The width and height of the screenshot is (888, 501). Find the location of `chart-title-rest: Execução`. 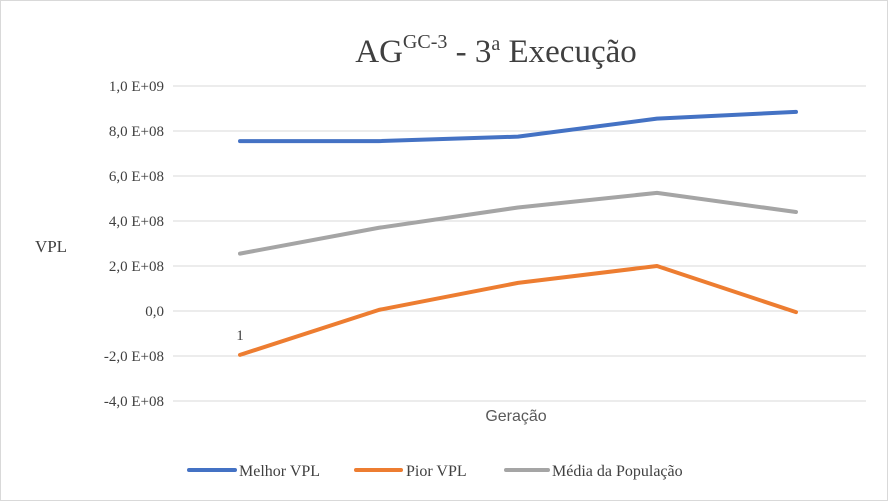

chart-title-rest: Execução is located at coordinates (568, 52).